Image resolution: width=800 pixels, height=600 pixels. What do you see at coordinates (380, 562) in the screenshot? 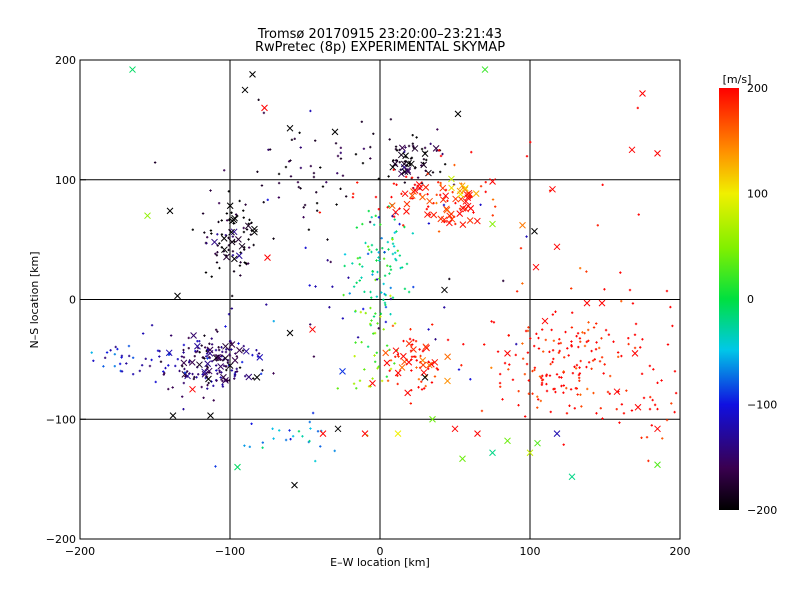
I see `x-axis-label: E–W location [km]` at bounding box center [380, 562].